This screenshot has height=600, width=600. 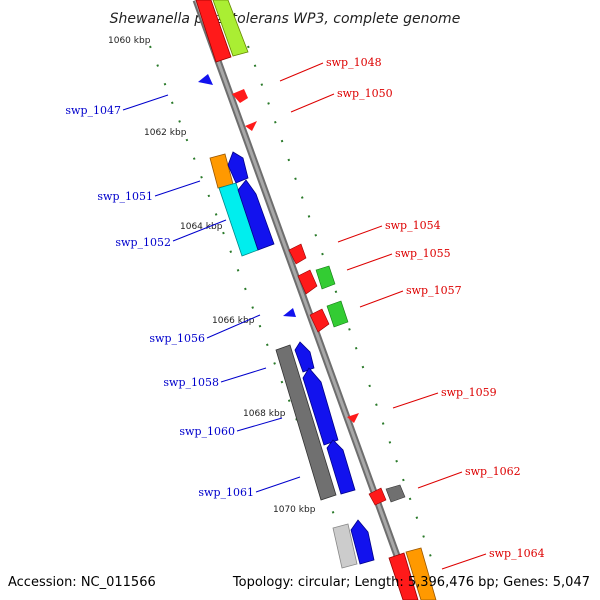 What do you see at coordinates (434, 290) in the screenshot?
I see `gene-label: swp_1057` at bounding box center [434, 290].